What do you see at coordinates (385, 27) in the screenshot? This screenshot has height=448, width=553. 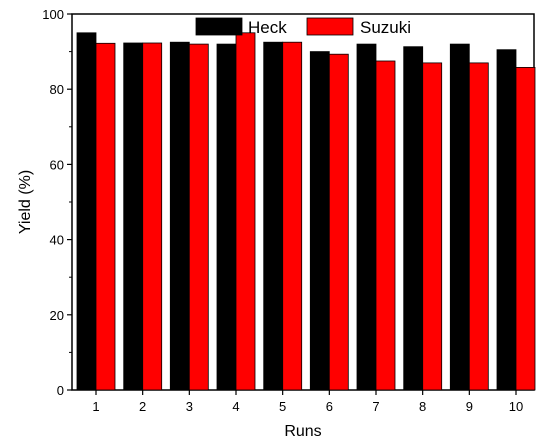 I see `legend-label-suzuki: Suzuki` at bounding box center [385, 27].